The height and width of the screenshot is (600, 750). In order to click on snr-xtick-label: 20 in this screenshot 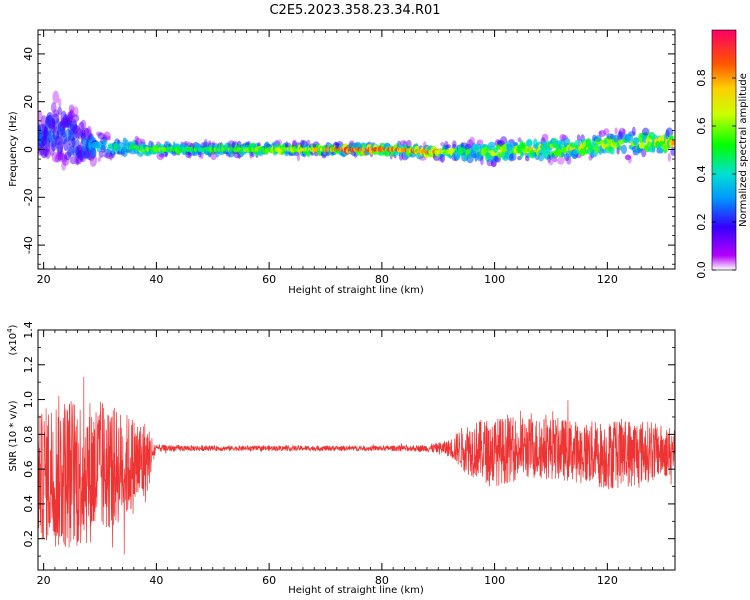, I will do `click(44, 580)`.